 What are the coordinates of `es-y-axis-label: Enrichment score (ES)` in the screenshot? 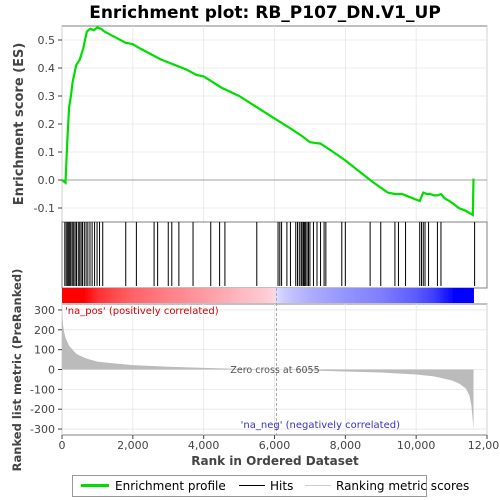 It's located at (19, 124).